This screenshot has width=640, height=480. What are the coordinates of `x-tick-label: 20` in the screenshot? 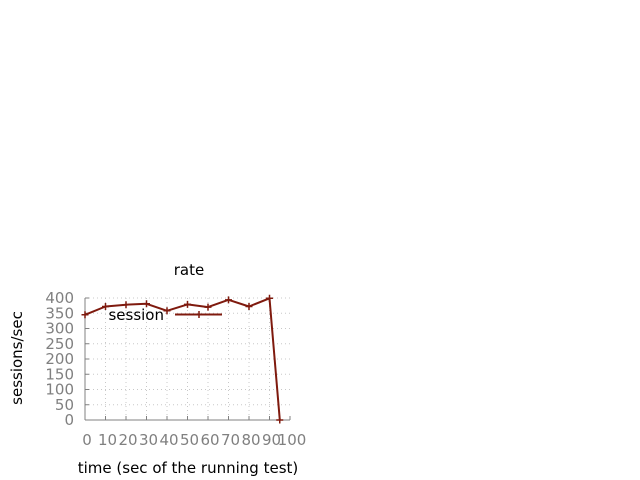 It's located at (127, 440).